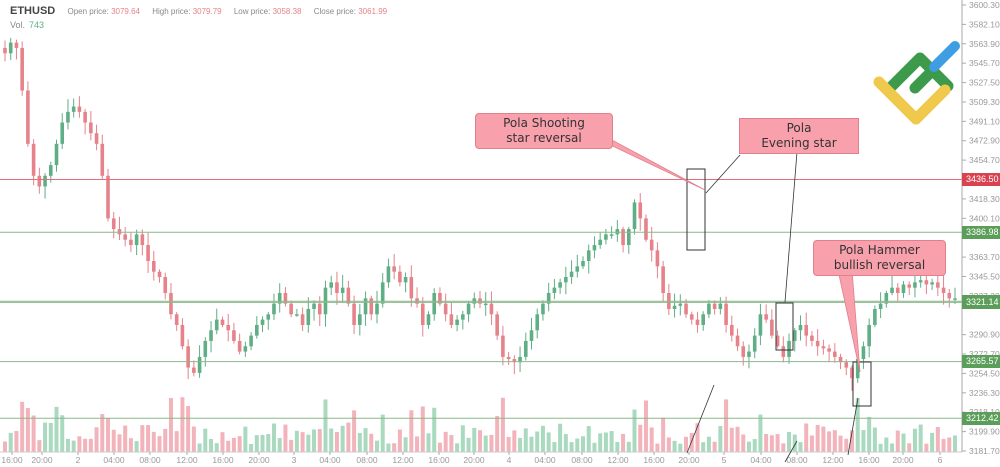  What do you see at coordinates (916, 83) in the screenshot?
I see `logo-icon` at bounding box center [916, 83].